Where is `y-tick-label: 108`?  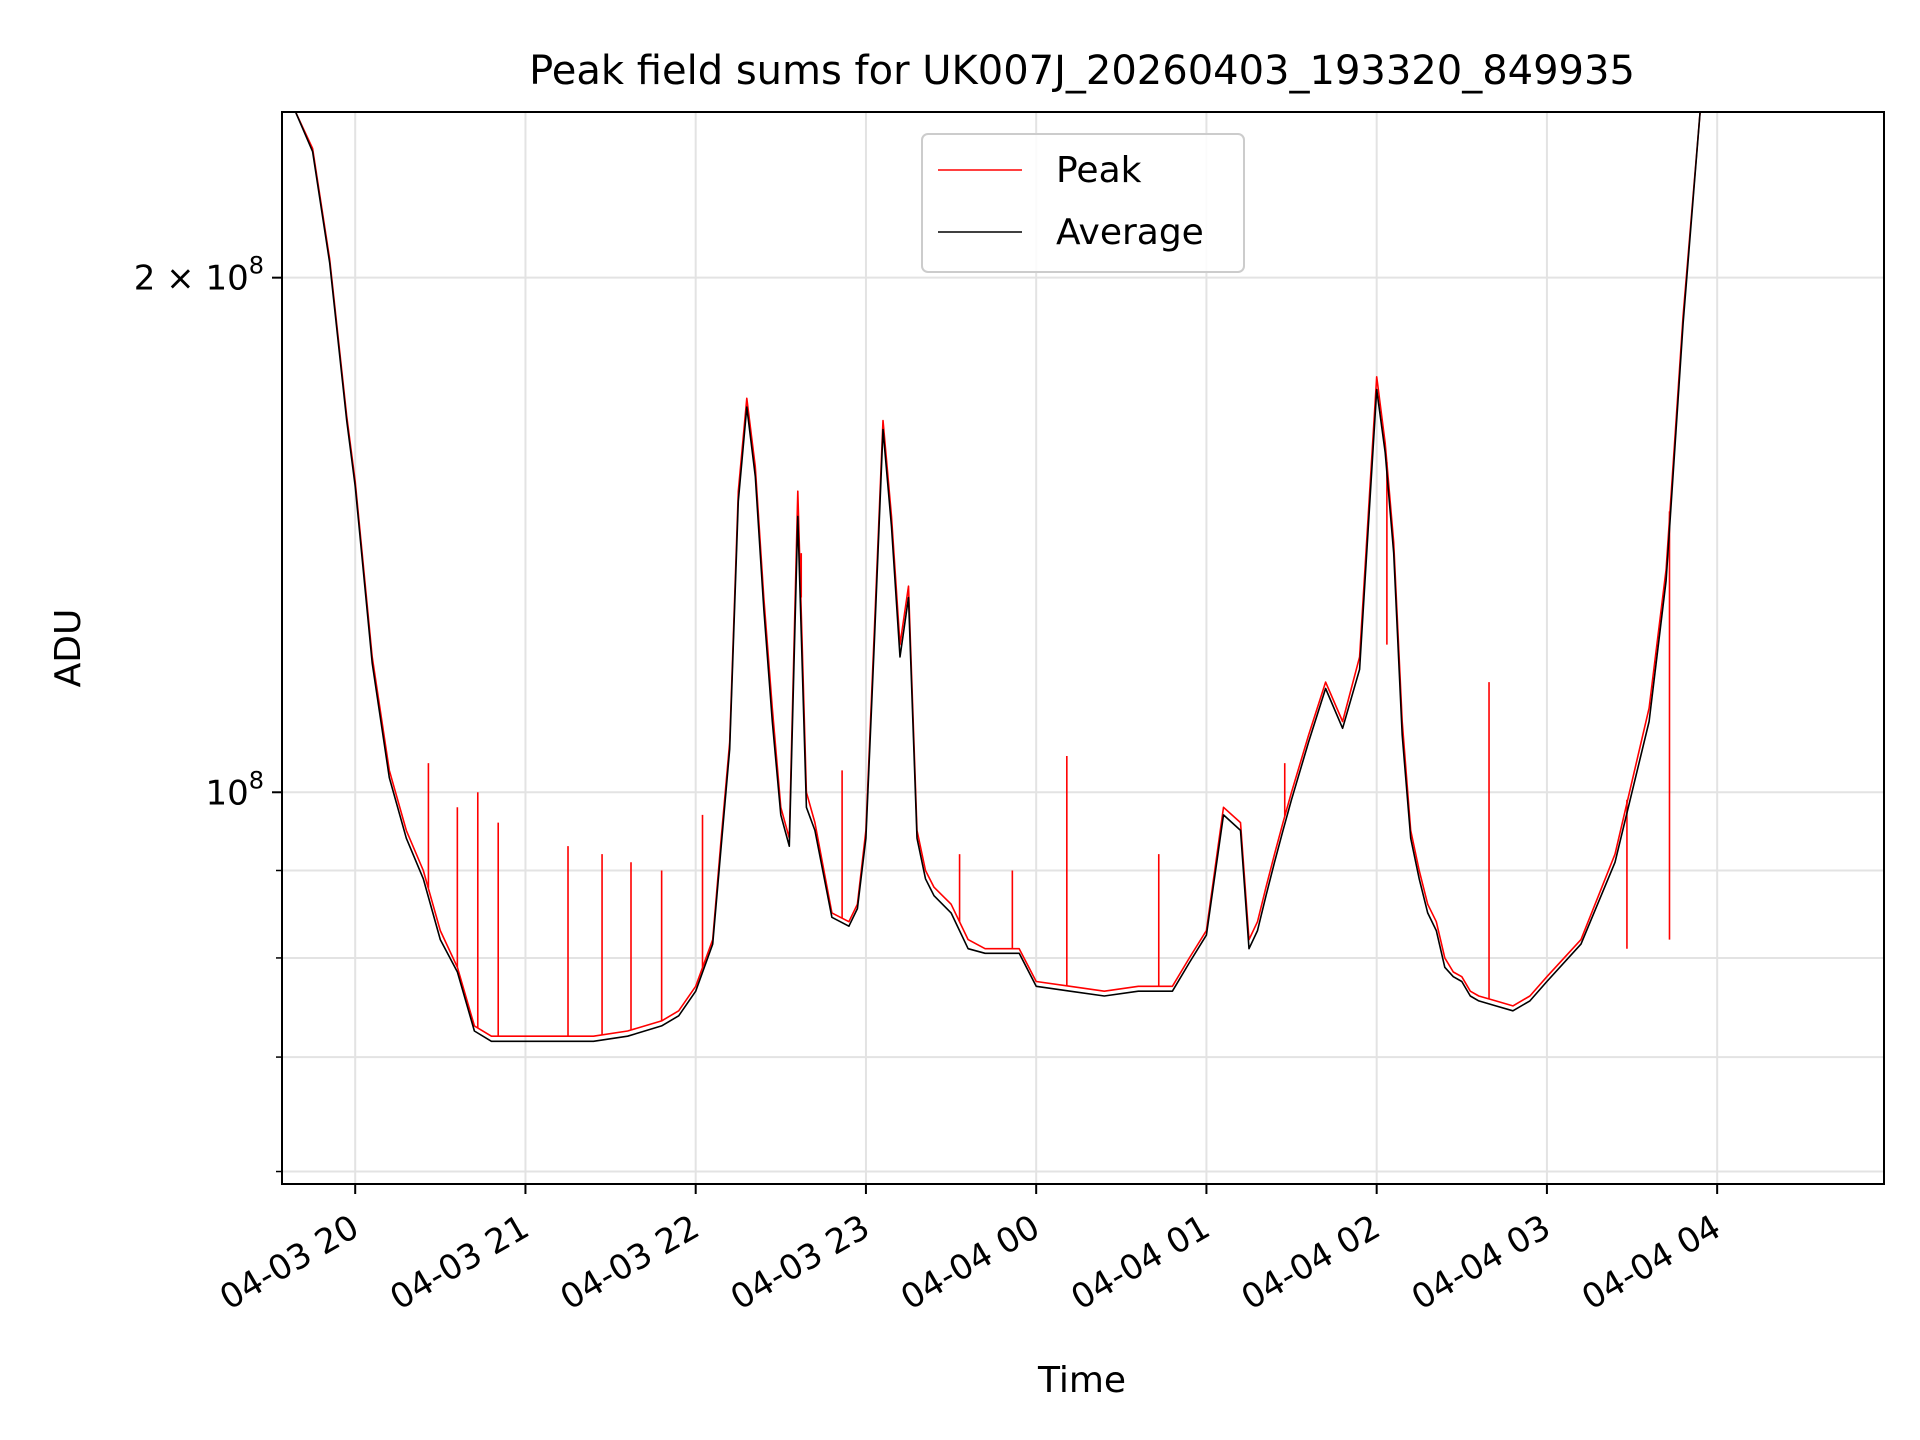 y-tick-label: 108 is located at coordinates (234, 789).